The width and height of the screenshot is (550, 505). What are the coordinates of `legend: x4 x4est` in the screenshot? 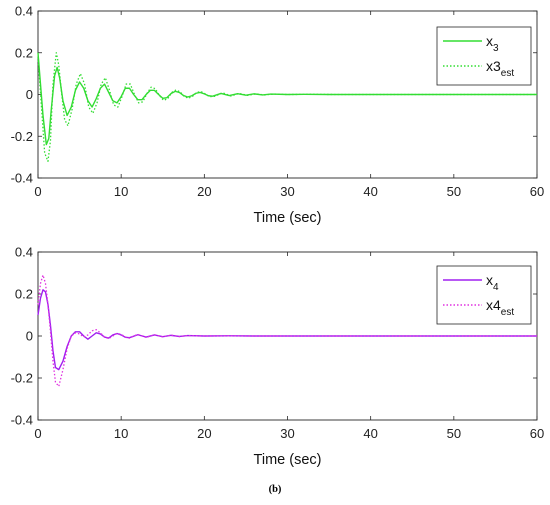 It's located at (484, 295).